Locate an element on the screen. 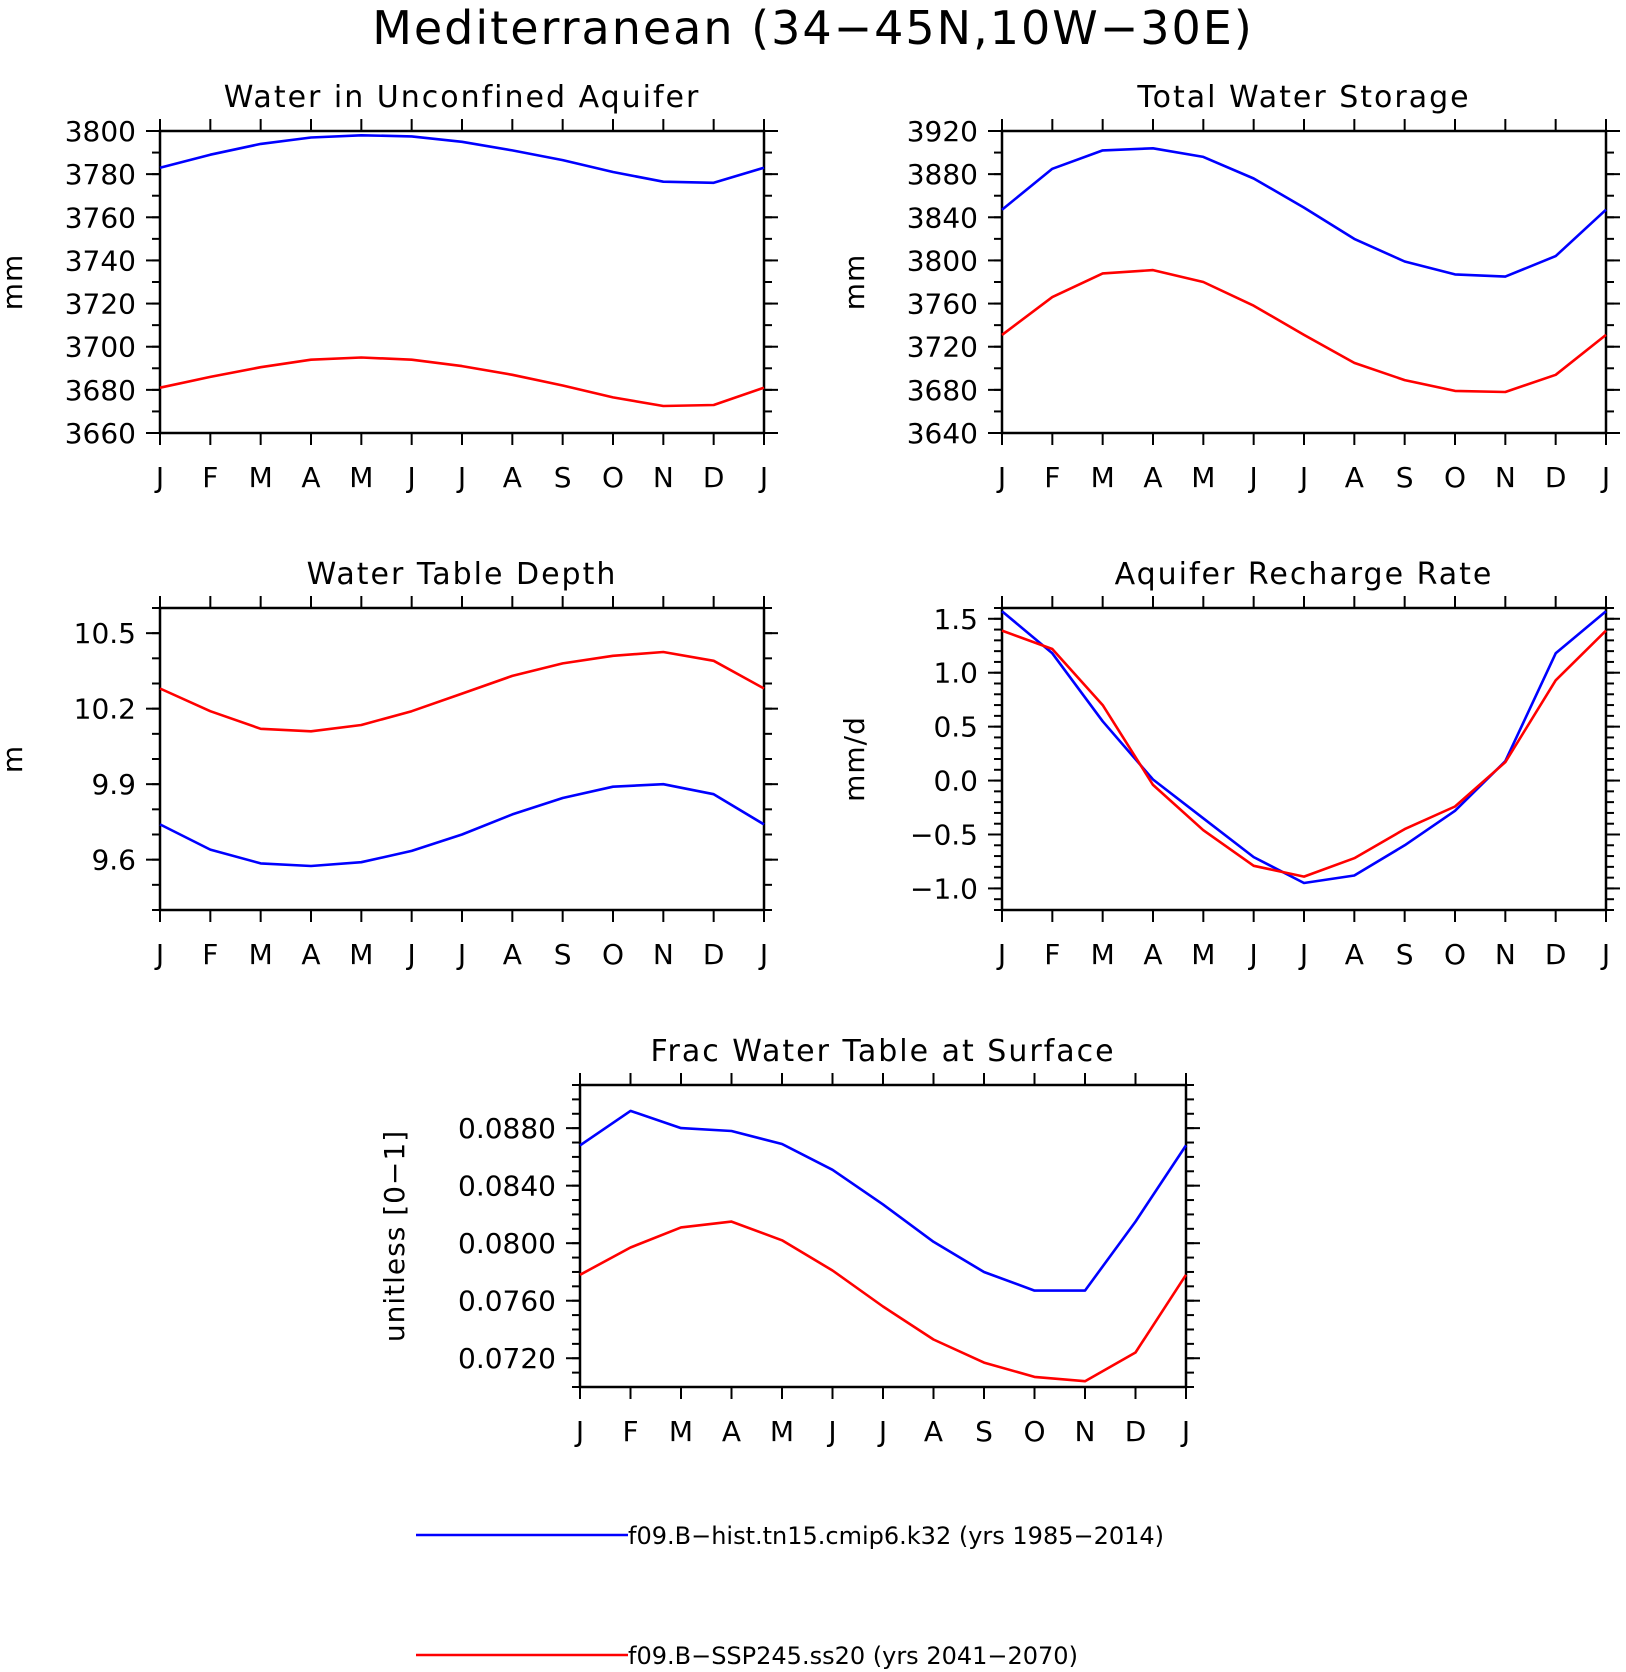 The width and height of the screenshot is (1626, 1672). y-tick-label: 1.5 is located at coordinates (955, 619).